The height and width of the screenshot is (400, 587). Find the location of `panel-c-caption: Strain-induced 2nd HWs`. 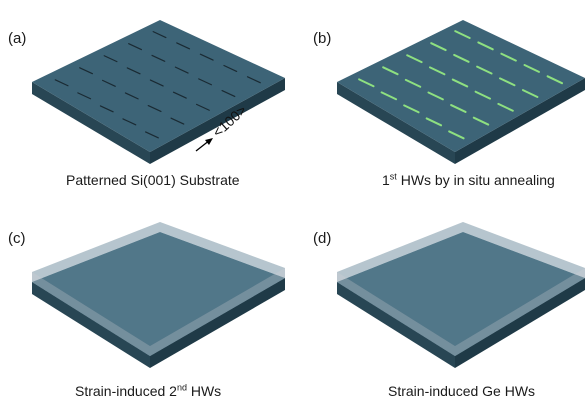

panel-c-caption: Strain-induced 2nd HWs is located at coordinates (148, 391).